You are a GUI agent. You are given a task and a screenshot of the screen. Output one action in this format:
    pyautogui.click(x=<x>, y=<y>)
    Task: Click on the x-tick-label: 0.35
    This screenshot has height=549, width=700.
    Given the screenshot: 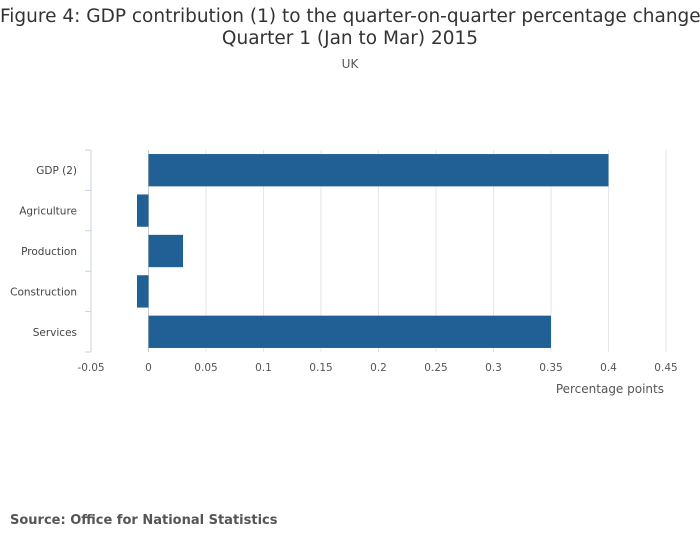 What is the action you would take?
    pyautogui.click(x=550, y=368)
    